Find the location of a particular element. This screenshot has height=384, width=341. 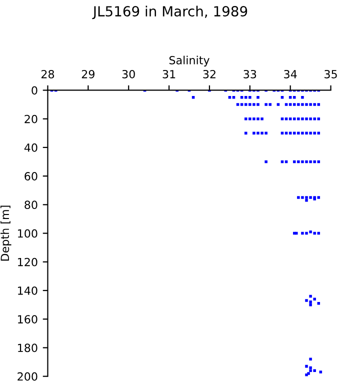

x-axis-title: Salinity is located at coordinates (189, 61).